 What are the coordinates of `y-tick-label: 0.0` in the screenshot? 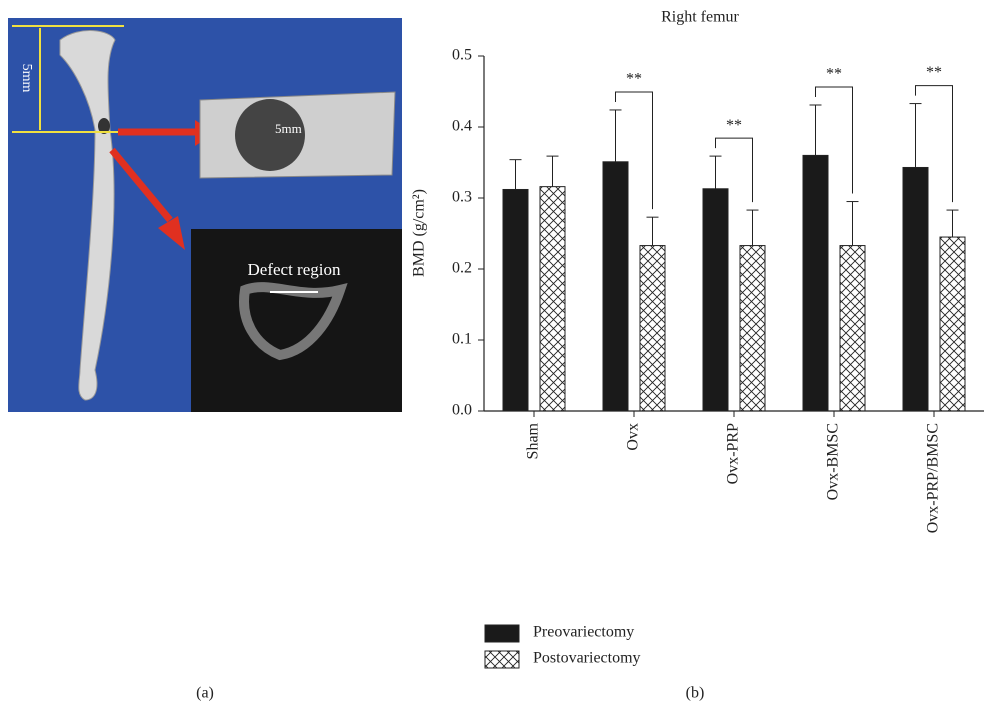 It's located at (462, 410).